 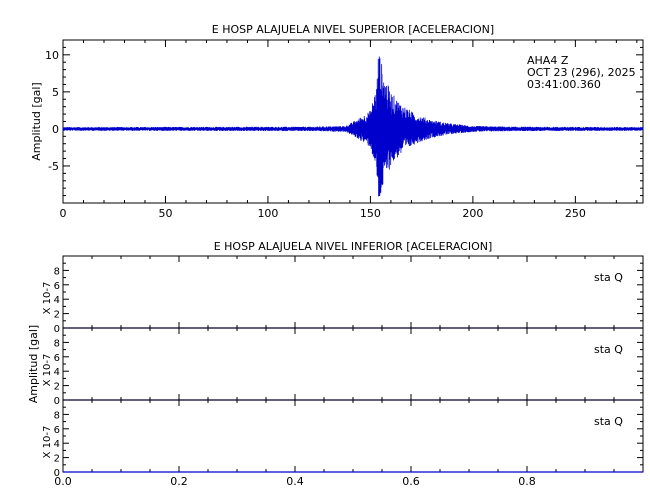 What do you see at coordinates (55, 92) in the screenshot?
I see `top-y-tick-label: 5` at bounding box center [55, 92].